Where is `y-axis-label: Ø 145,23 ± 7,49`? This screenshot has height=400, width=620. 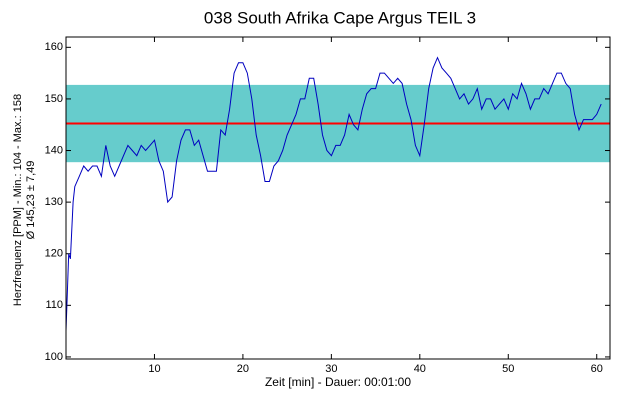
y-axis-label: Ø 145,23 ± 7,49 is located at coordinates (31, 200).